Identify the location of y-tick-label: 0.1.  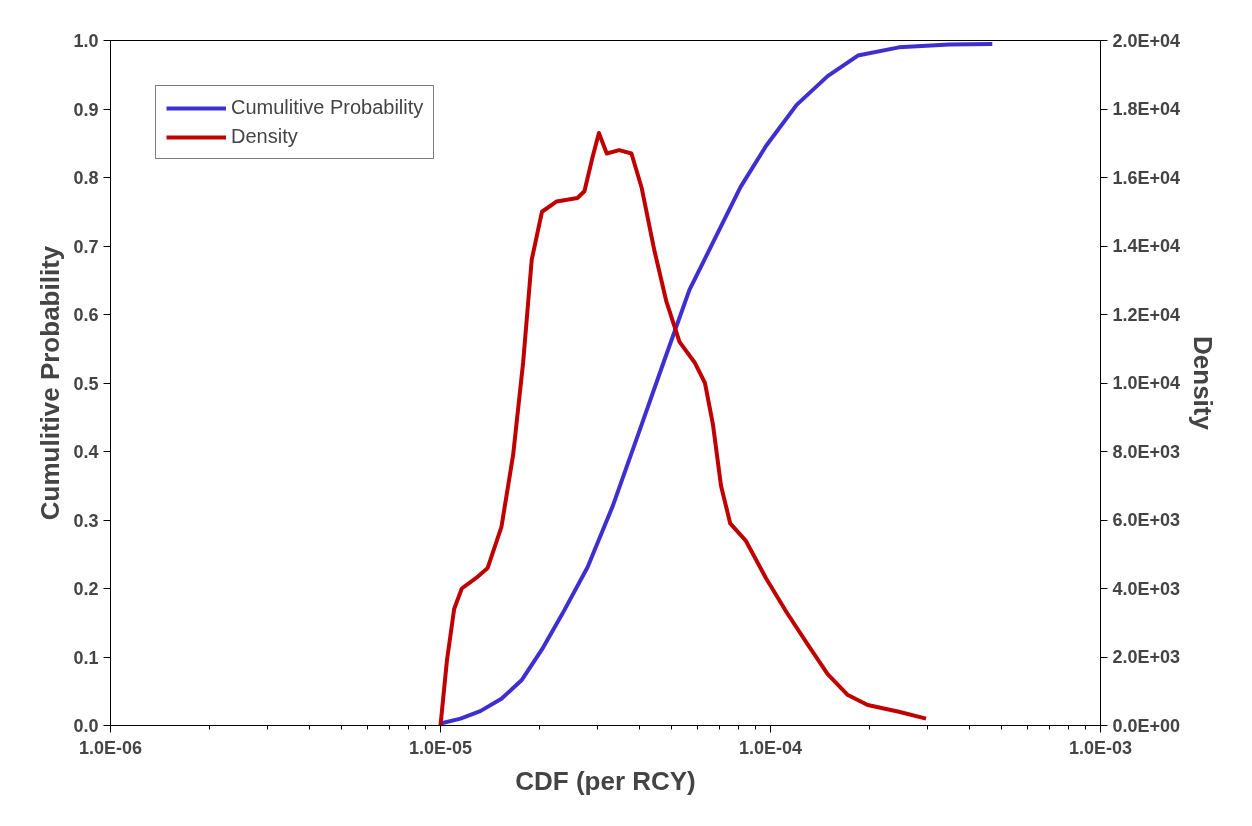
(86, 657).